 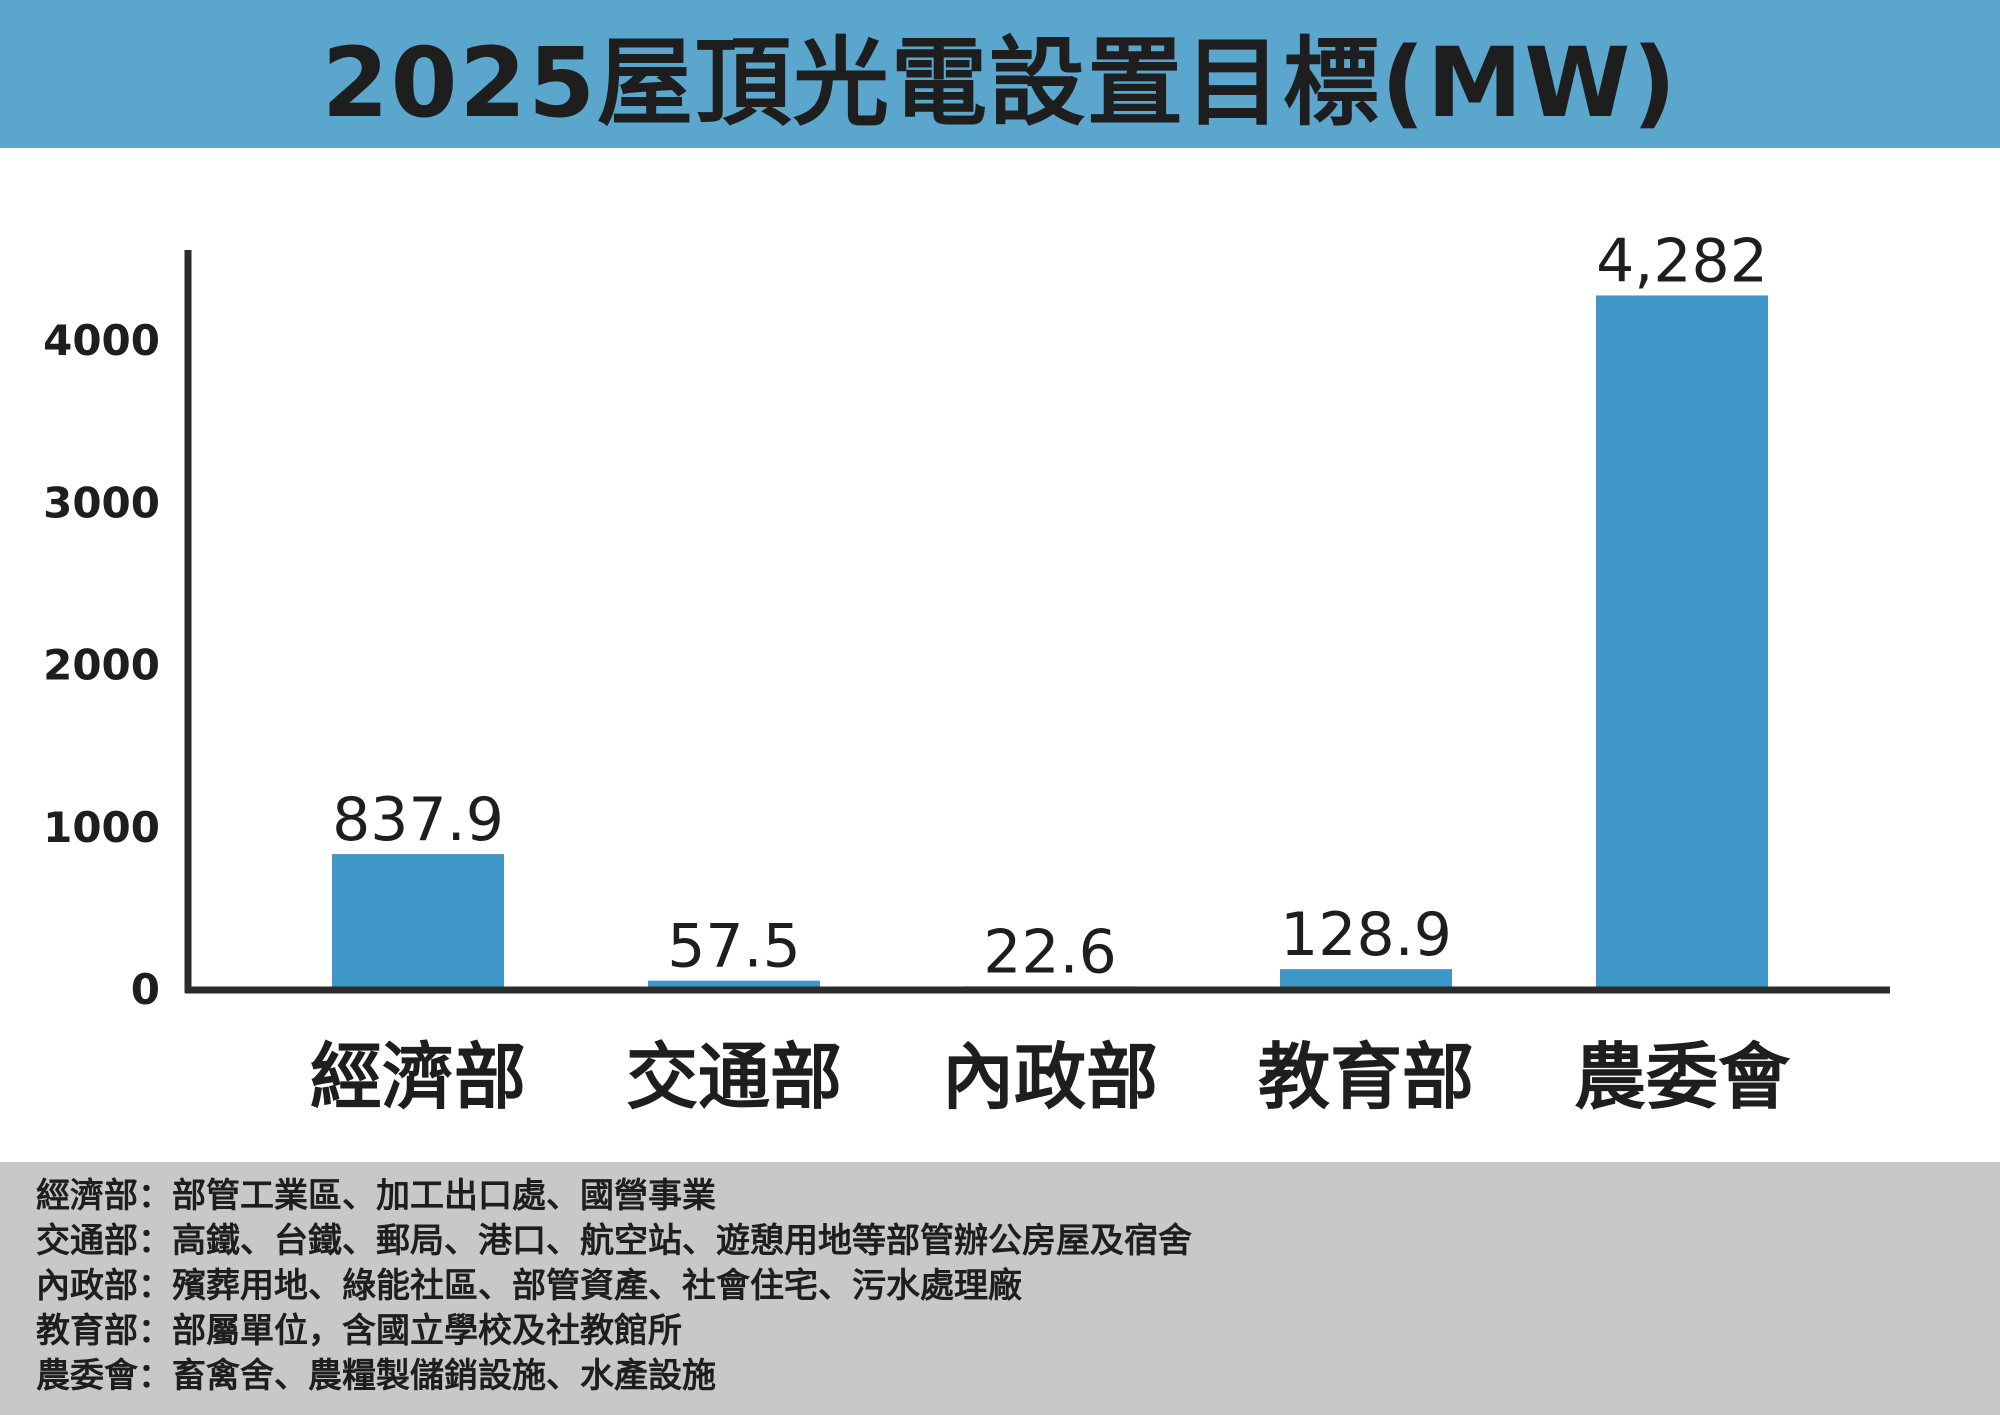 I want to click on y-tick-label-1: 1000, so click(x=101, y=827).